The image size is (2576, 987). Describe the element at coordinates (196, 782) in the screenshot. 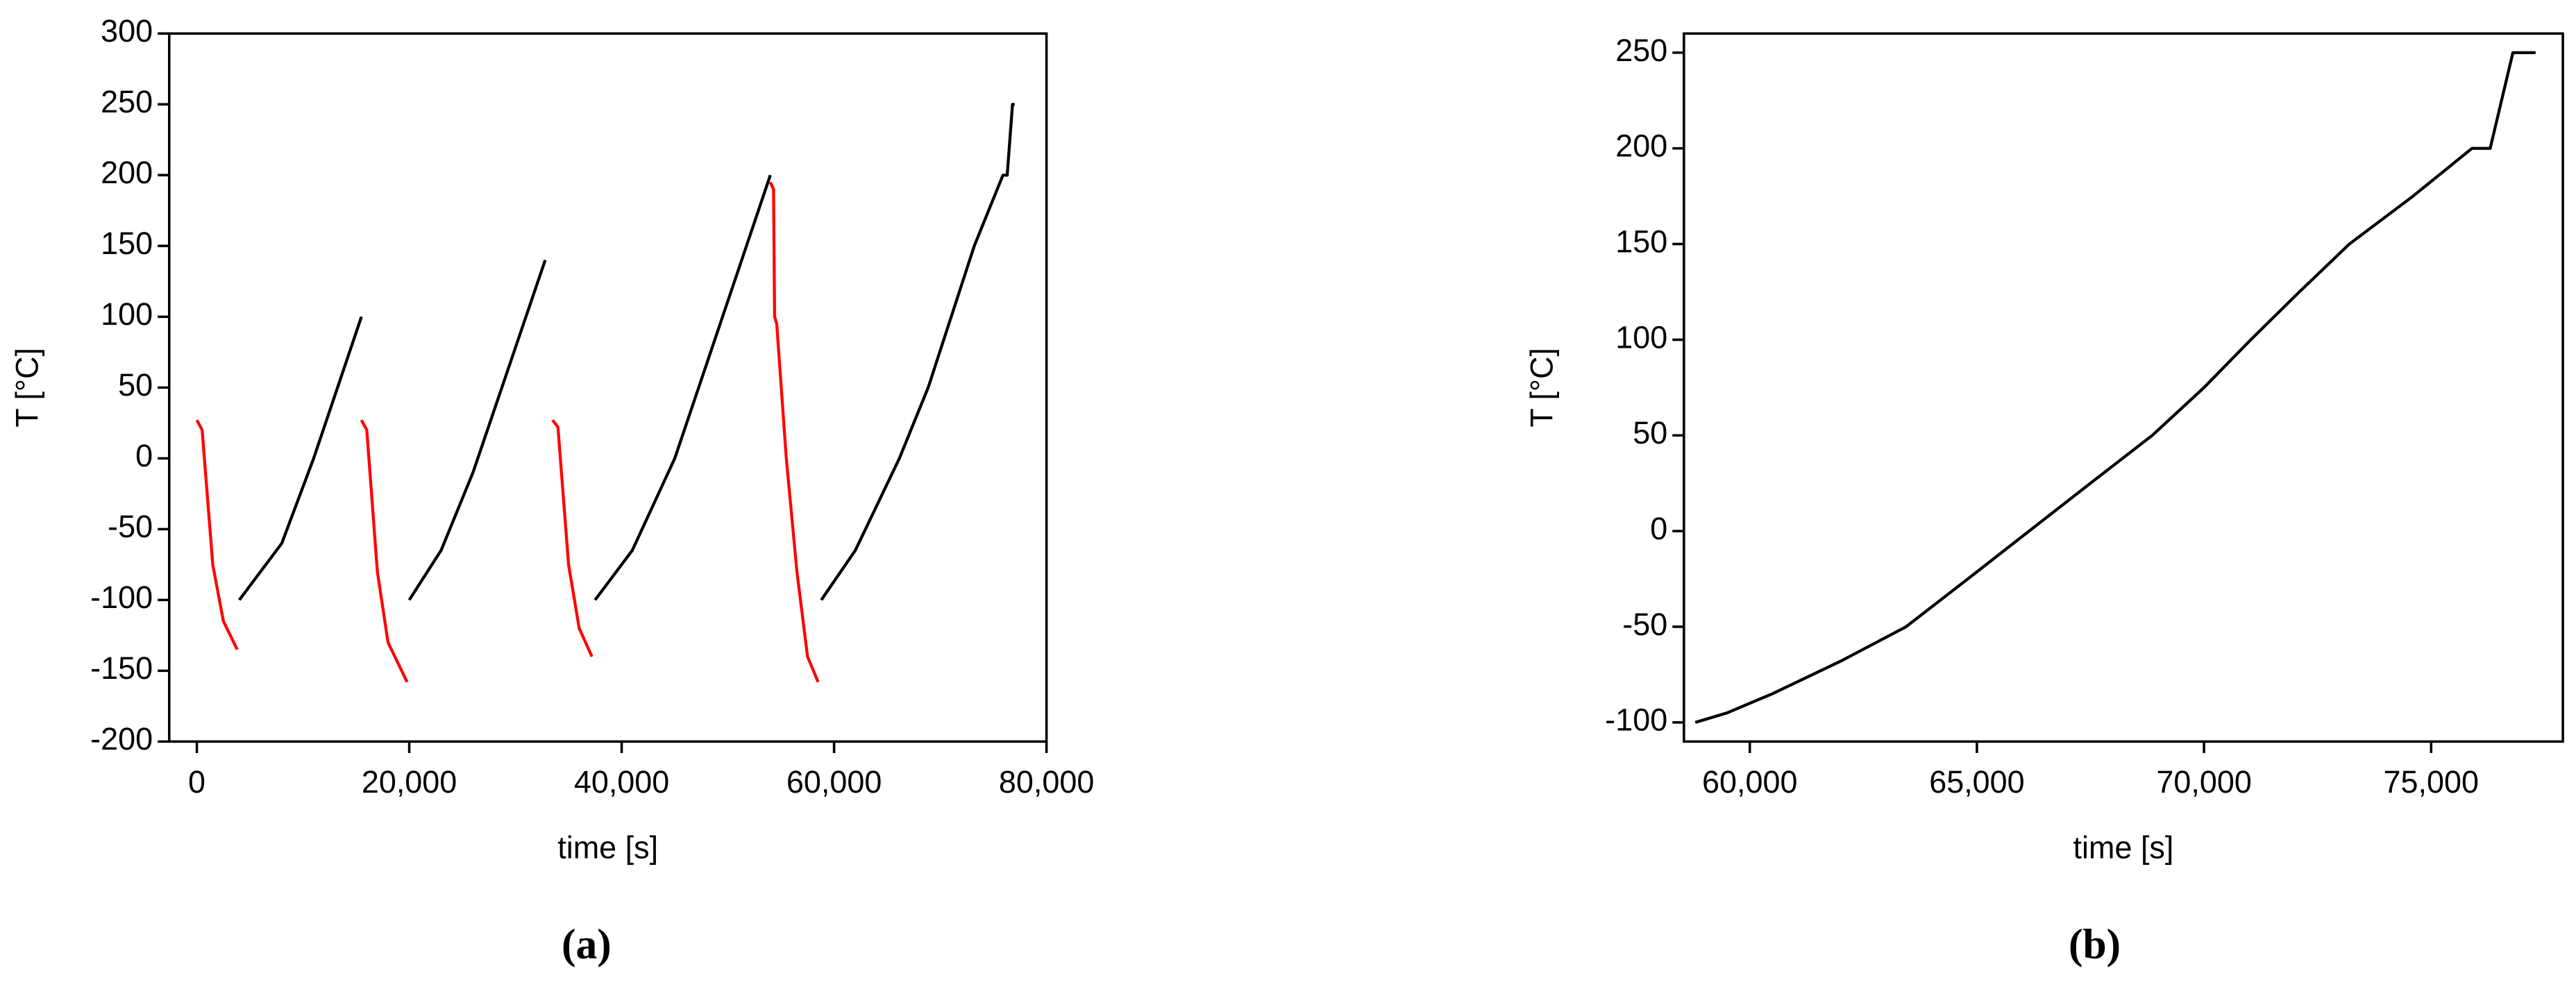

I see `x-tick-label: 0` at that location.